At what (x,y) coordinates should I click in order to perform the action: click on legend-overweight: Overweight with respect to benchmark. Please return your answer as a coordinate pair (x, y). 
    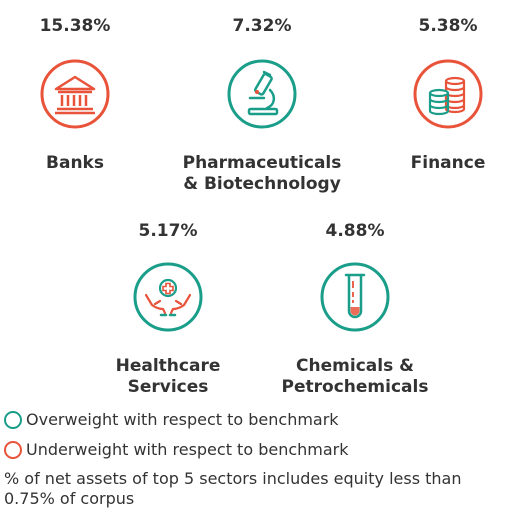
    Looking at the image, I should click on (171, 419).